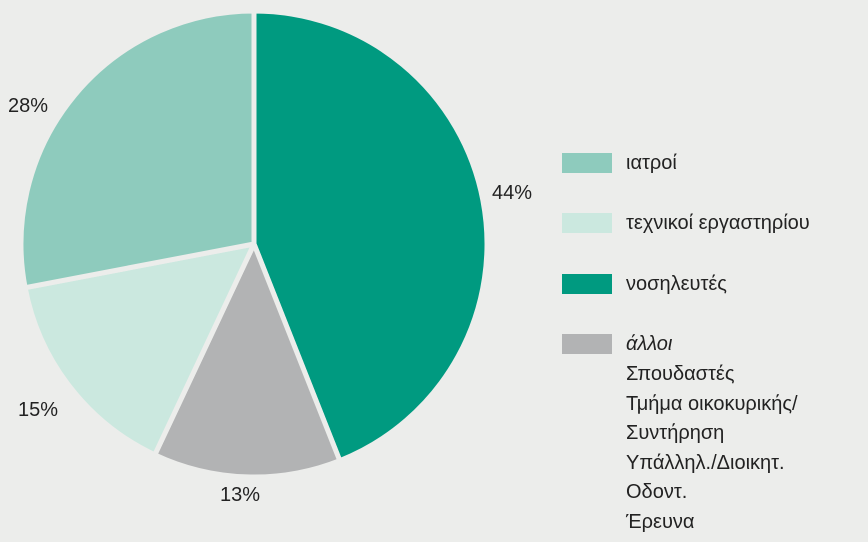  I want to click on pie-slice-doctors, so click(137, 149).